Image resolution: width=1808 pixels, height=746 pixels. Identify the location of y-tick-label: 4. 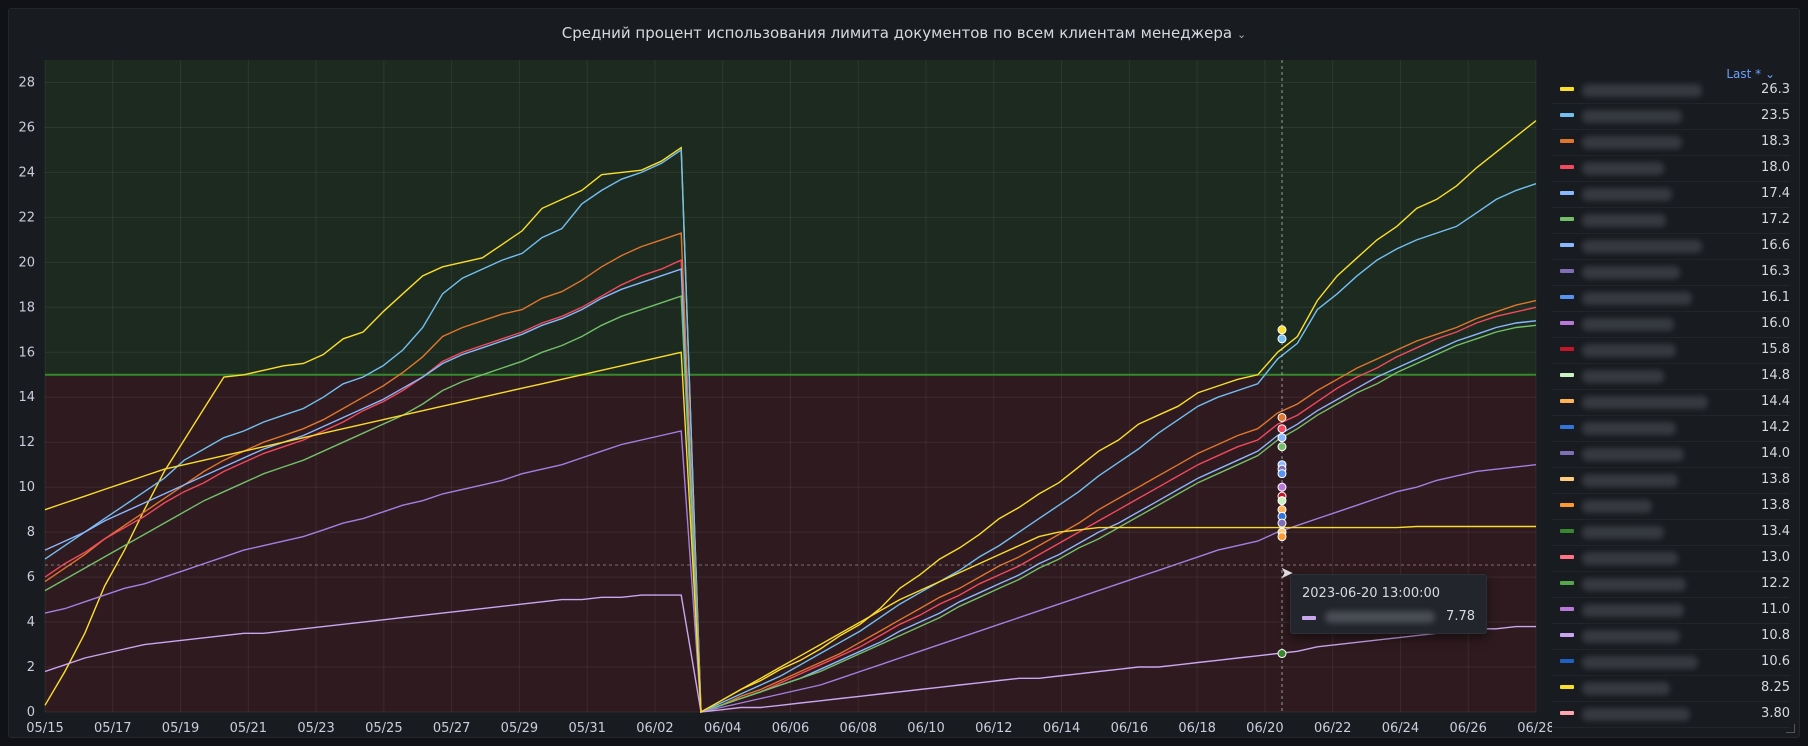
(31, 622).